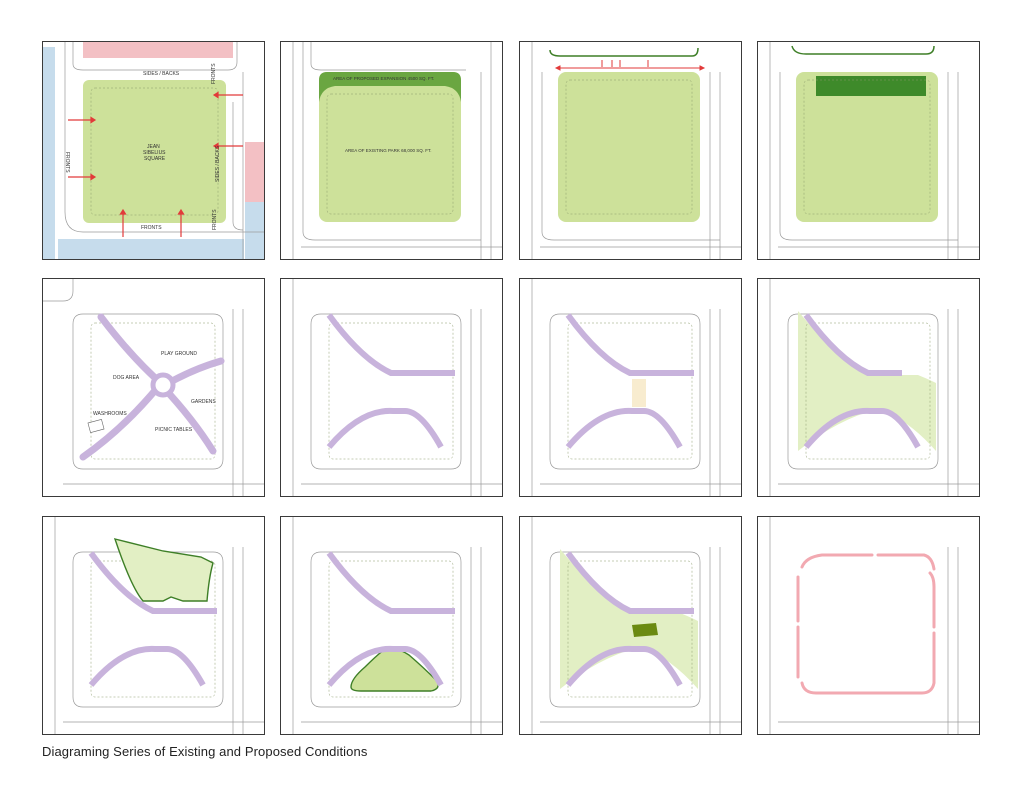  What do you see at coordinates (254, 230) in the screenshot?
I see `blue-lot-right` at bounding box center [254, 230].